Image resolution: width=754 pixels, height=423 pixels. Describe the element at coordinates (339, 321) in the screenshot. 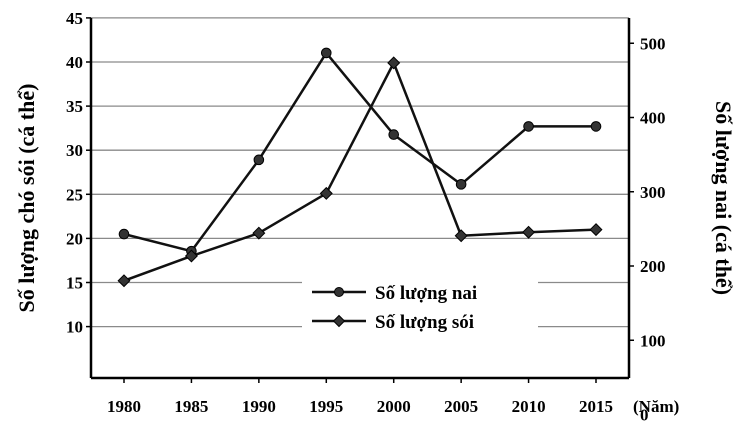

I see `legend-soi-marker` at that location.